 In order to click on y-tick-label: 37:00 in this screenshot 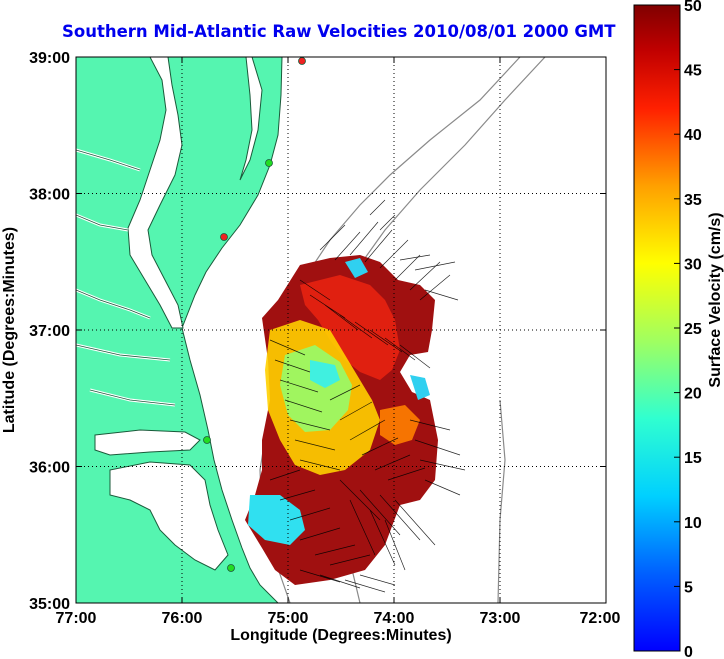, I will do `click(49, 331)`.